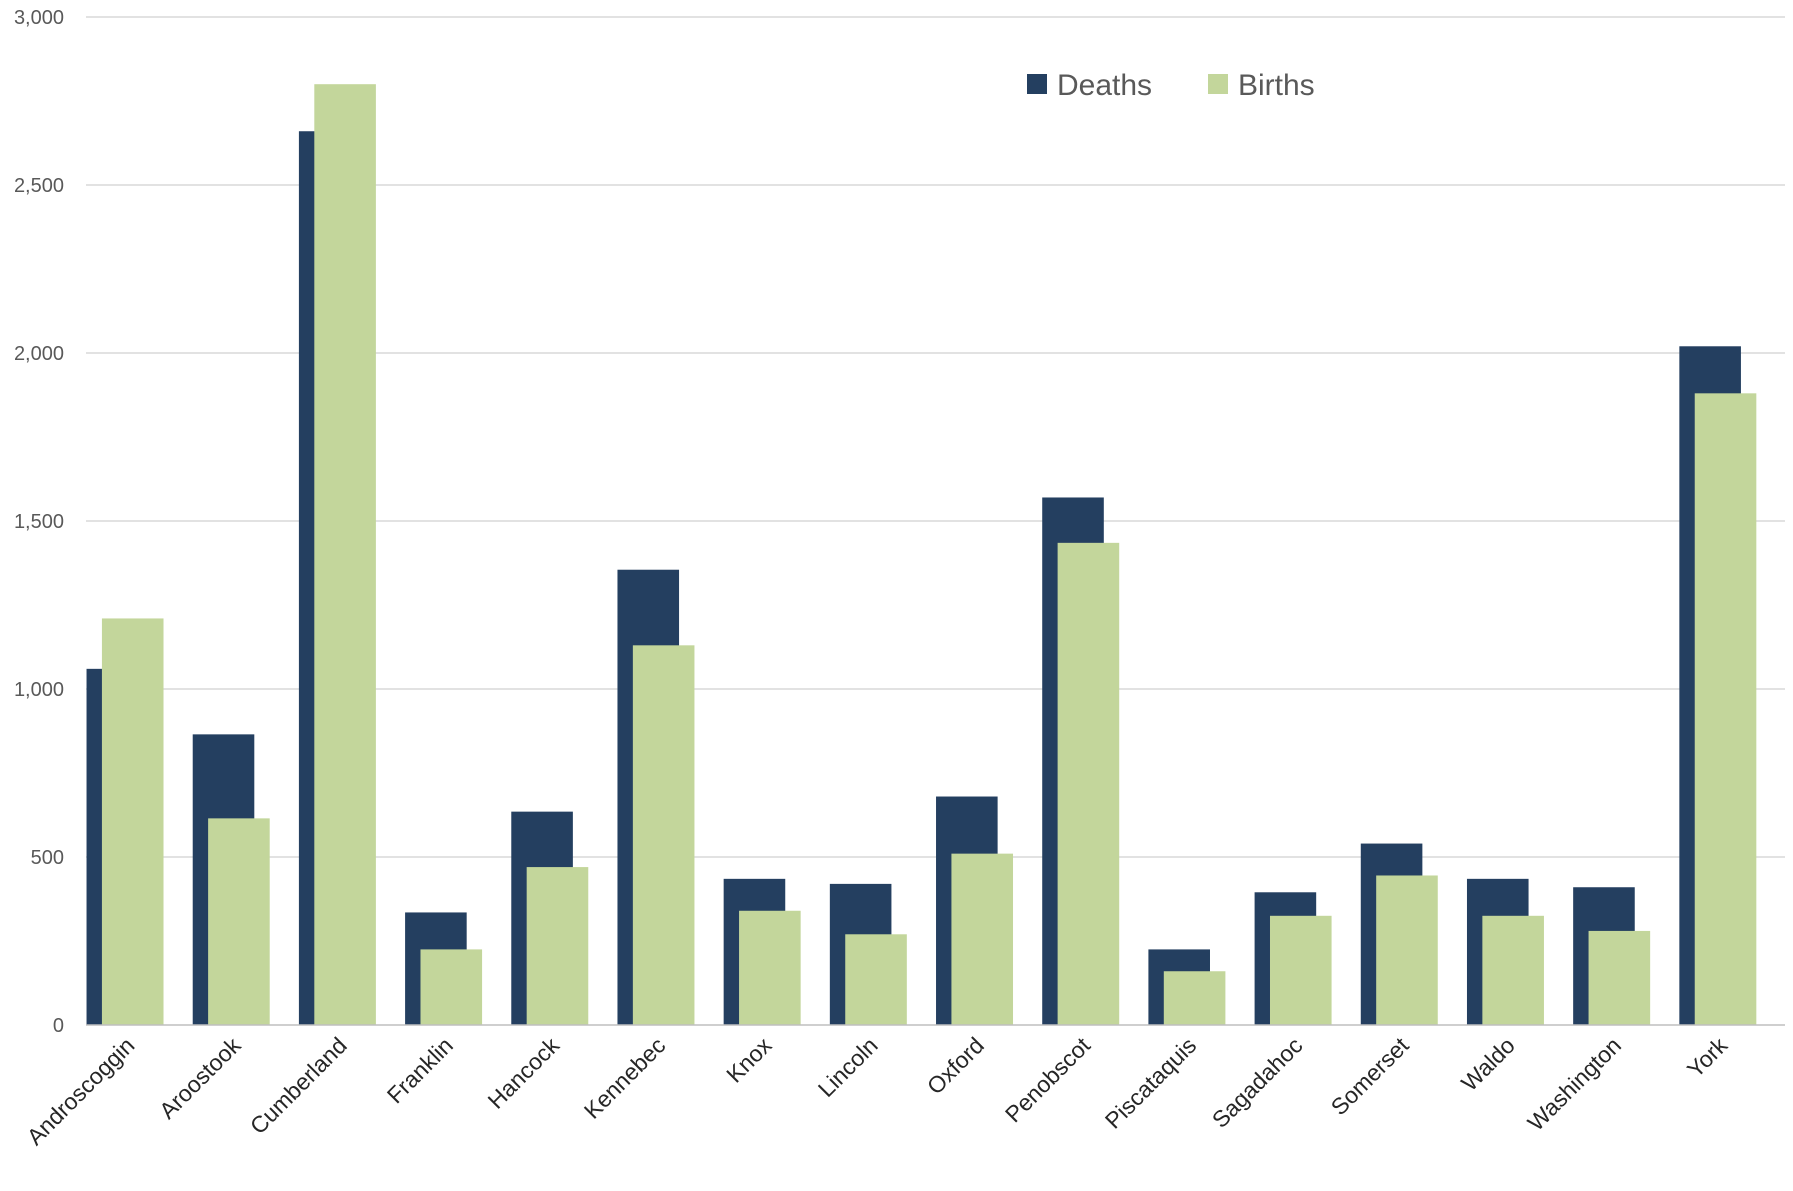 The image size is (1793, 1191). Describe the element at coordinates (1407, 950) in the screenshot. I see `bar-births-somerset` at that location.